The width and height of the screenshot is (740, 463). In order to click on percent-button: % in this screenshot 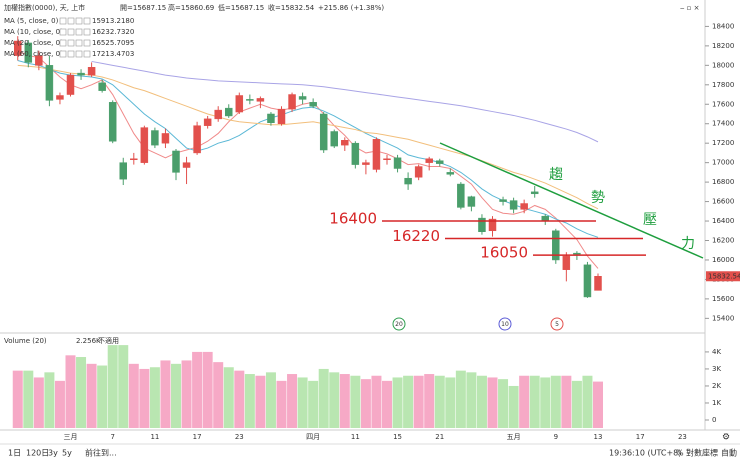, I will do `click(680, 453)`.